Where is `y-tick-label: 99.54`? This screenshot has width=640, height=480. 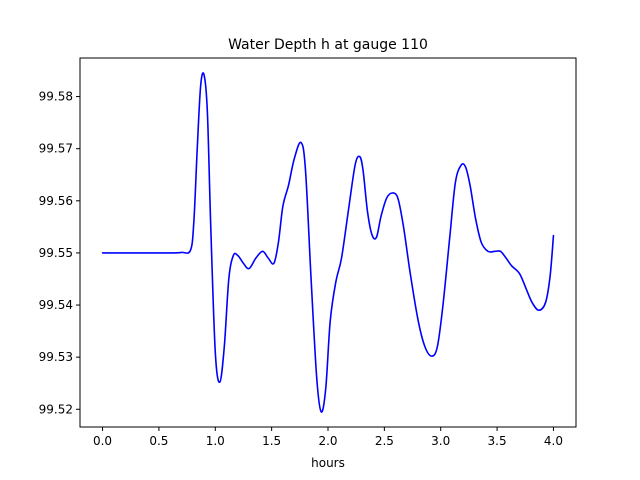 y-tick-label: 99.54 is located at coordinates (56, 305).